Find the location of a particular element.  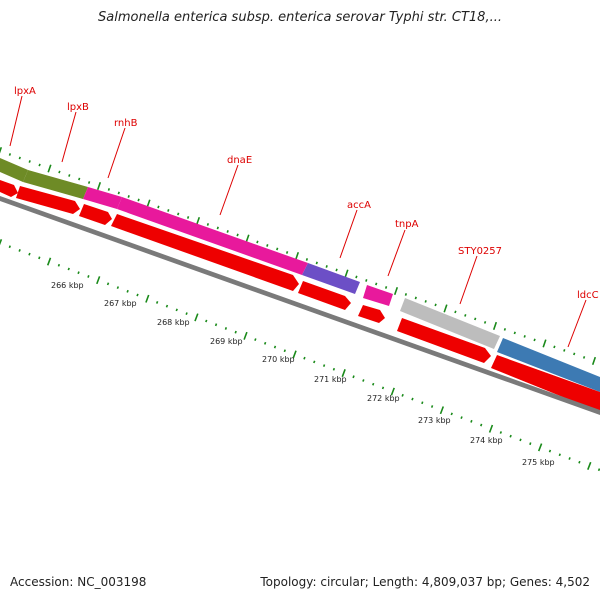

kbp-label: 275 kbp is located at coordinates (538, 462).